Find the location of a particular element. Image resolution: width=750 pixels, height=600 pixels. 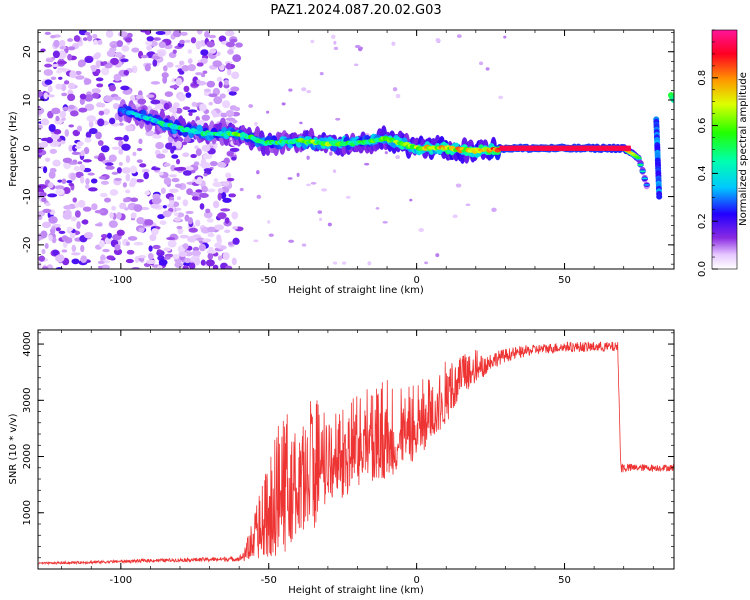

x-tick-label: -50 is located at coordinates (269, 580).